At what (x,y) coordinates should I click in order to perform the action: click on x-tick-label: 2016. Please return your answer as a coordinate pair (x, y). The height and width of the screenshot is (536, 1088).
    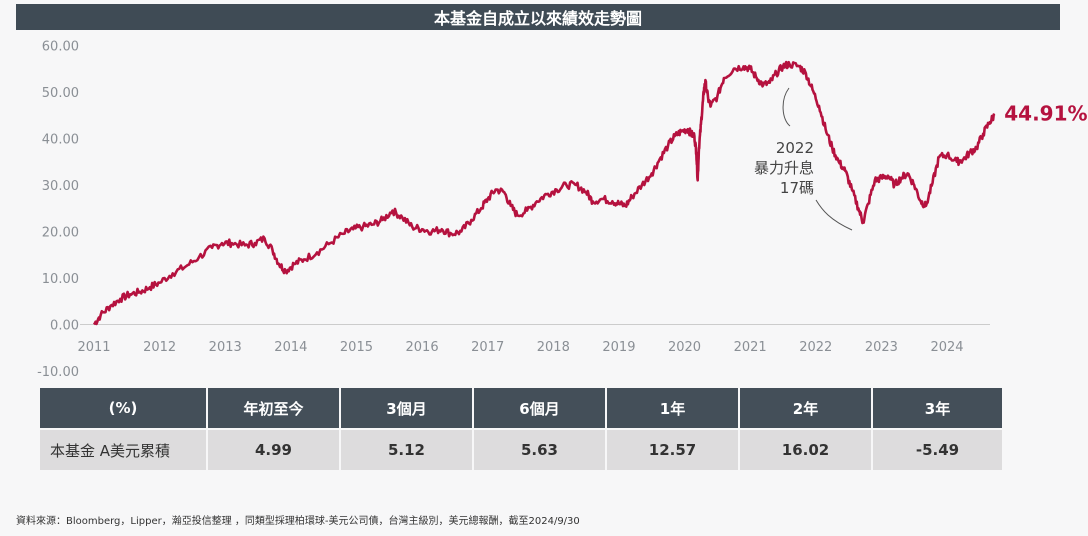
    Looking at the image, I should click on (422, 347).